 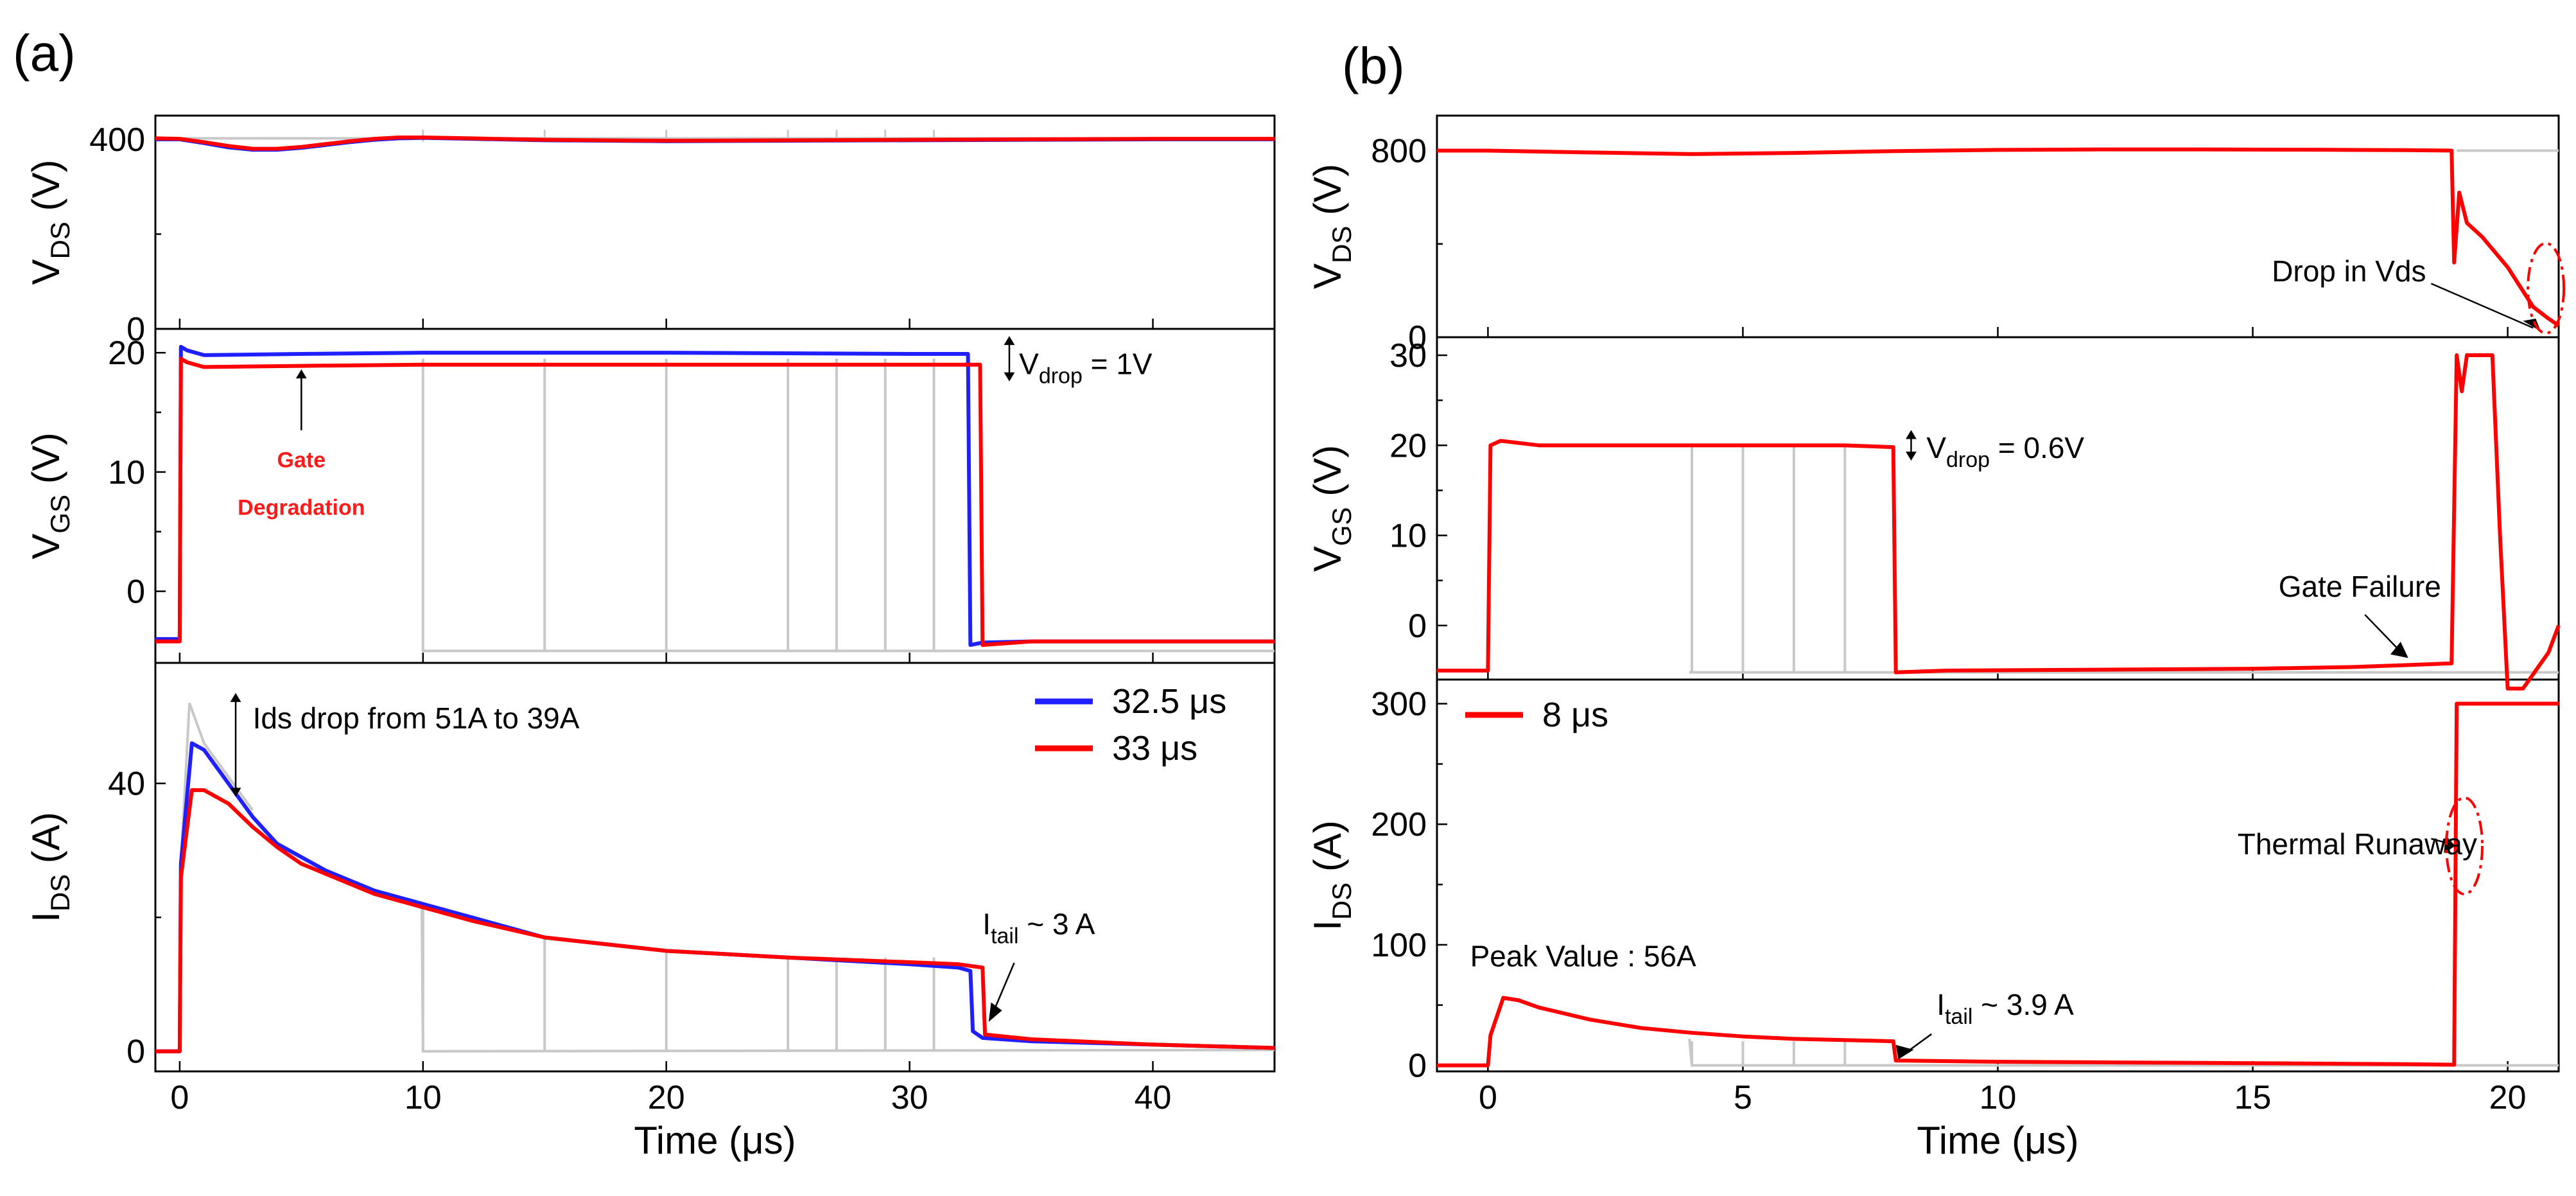 I want to click on a-vgs-ylabel: VGS (V), so click(x=49, y=495).